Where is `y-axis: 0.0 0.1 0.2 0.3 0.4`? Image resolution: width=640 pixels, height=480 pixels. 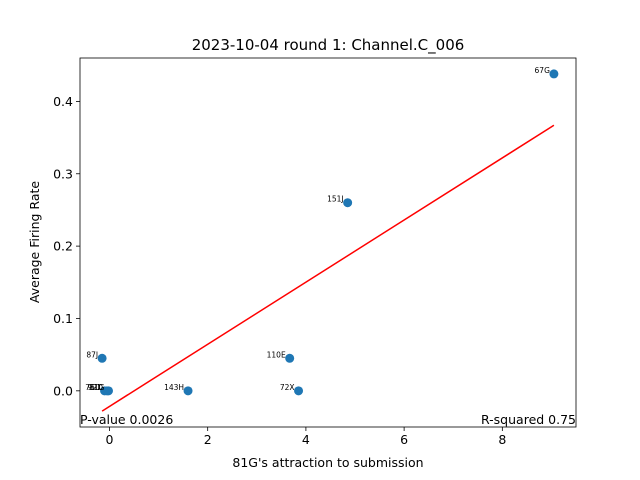 y-axis: 0.0 0.1 0.2 0.3 0.4 is located at coordinates (66, 246).